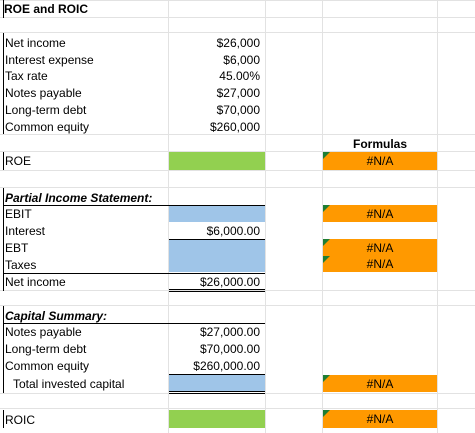 The image size is (475, 433). I want to click on long-term-debt-value: $70,000.00, so click(229, 349).